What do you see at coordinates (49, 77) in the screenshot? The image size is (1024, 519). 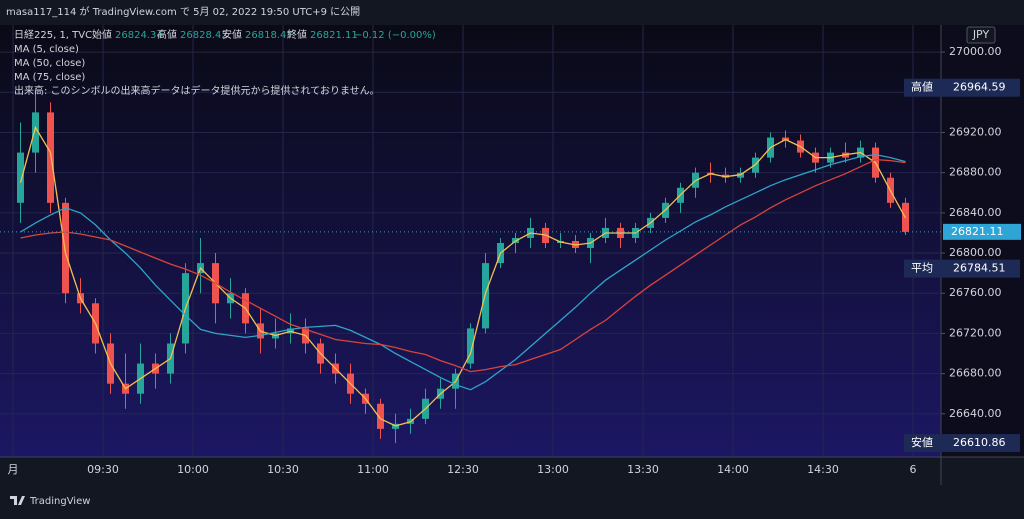 I see `legend-entry: MA (75, close)` at bounding box center [49, 77].